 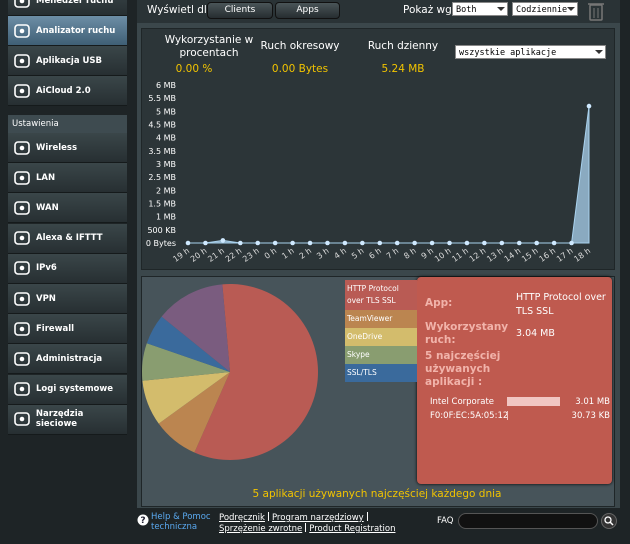 I want to click on legend-item: SSL/TLS, so click(x=381, y=373).